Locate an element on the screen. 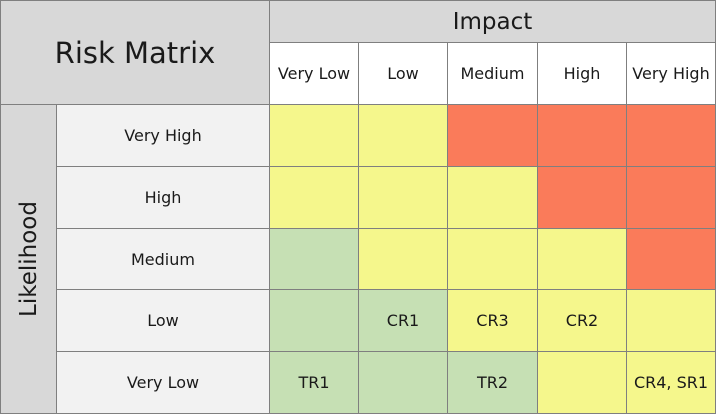 The width and height of the screenshot is (716, 414). risk-cell: CR4, SR1 is located at coordinates (671, 383).